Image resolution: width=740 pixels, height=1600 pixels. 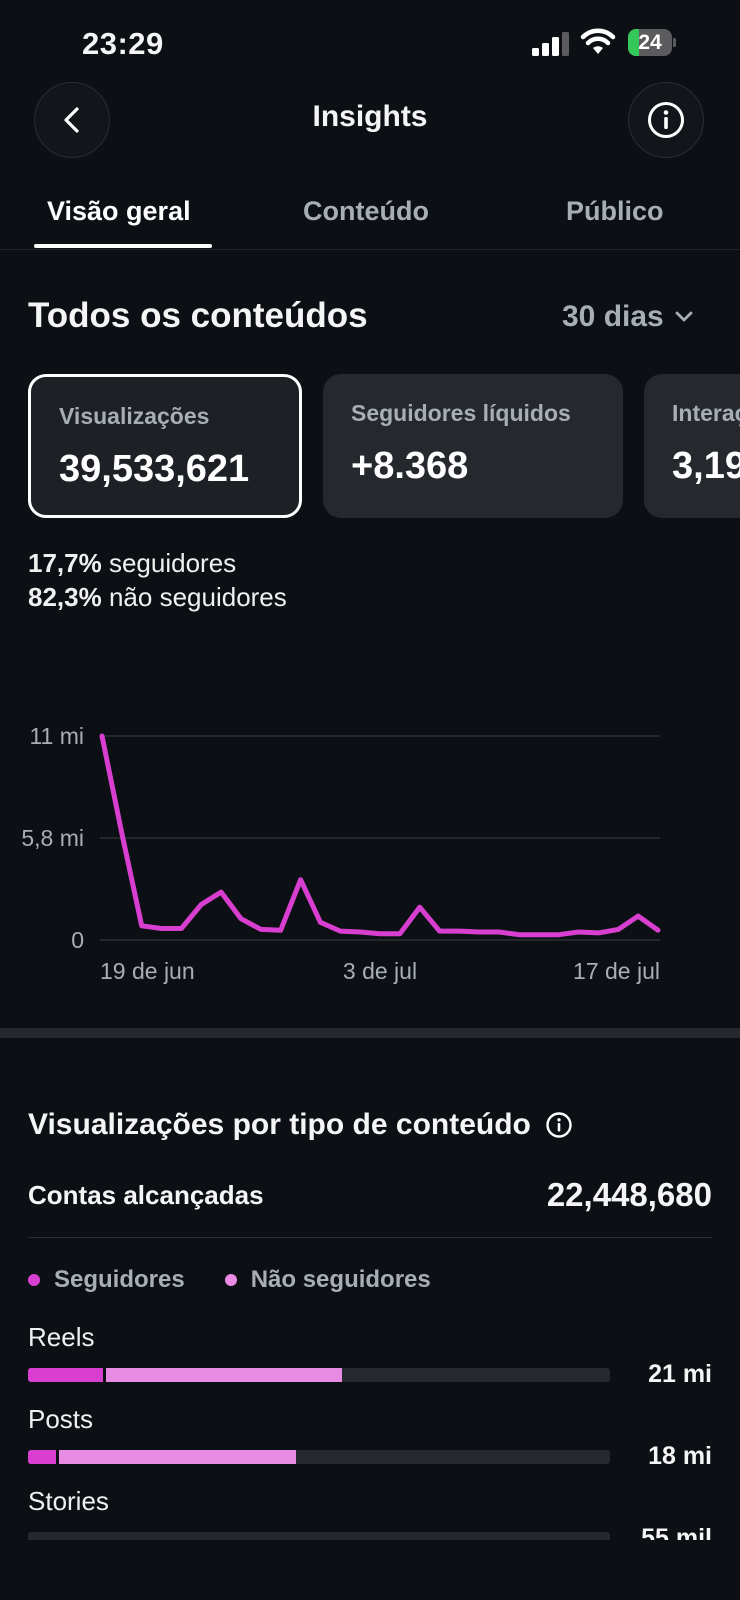 What do you see at coordinates (61, 1419) in the screenshot?
I see `content-type-label: Posts` at bounding box center [61, 1419].